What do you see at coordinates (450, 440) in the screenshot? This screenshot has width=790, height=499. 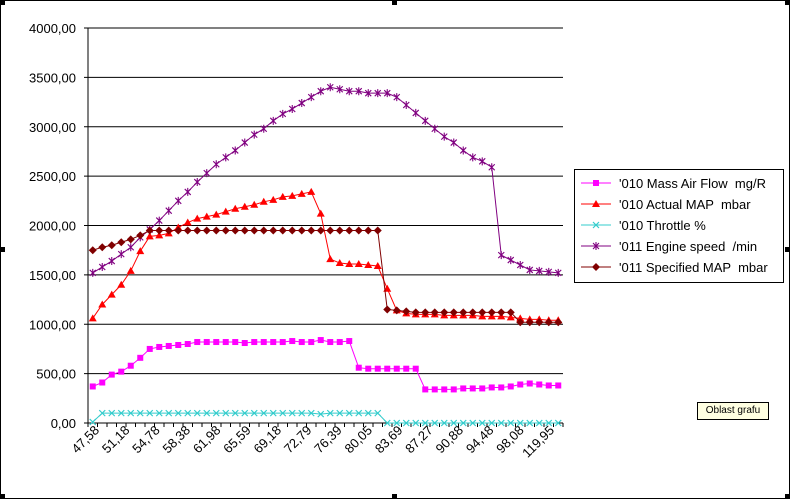 I see `x-tick-label: 90,88` at bounding box center [450, 440].